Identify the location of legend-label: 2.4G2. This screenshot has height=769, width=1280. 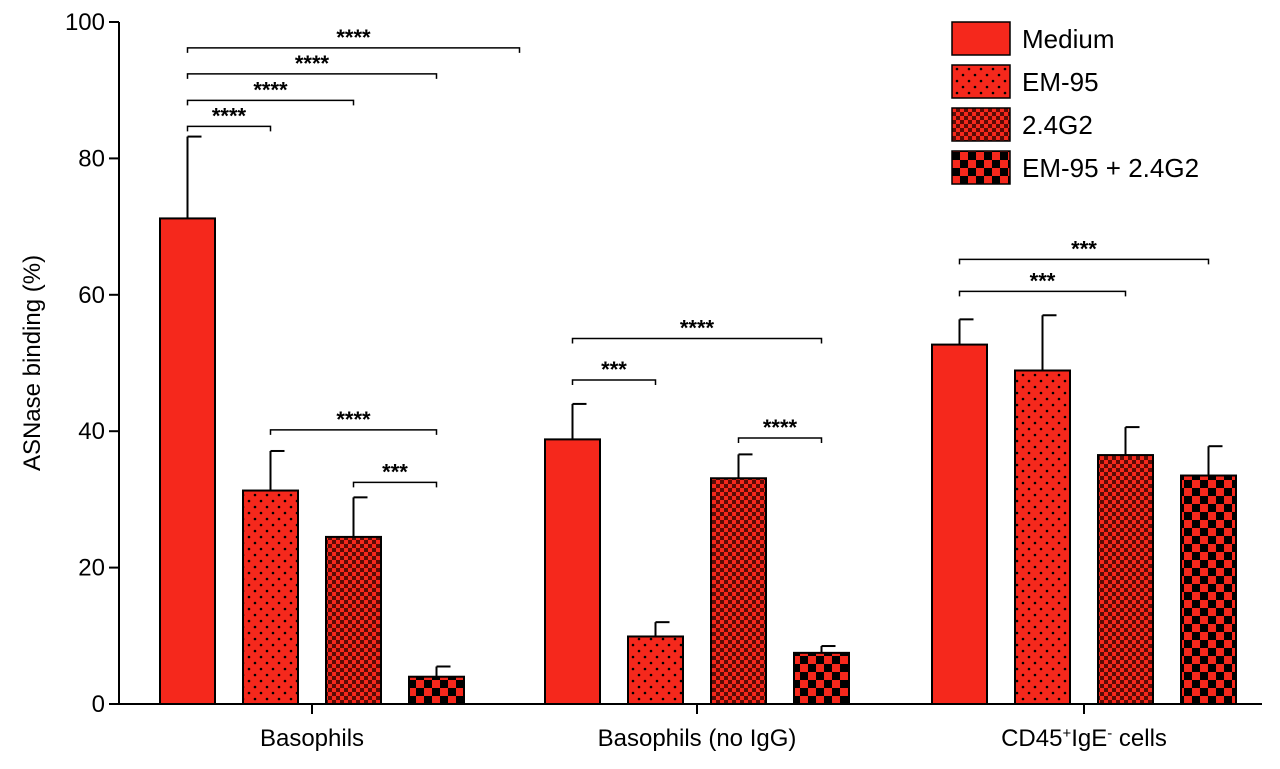
(1057, 125).